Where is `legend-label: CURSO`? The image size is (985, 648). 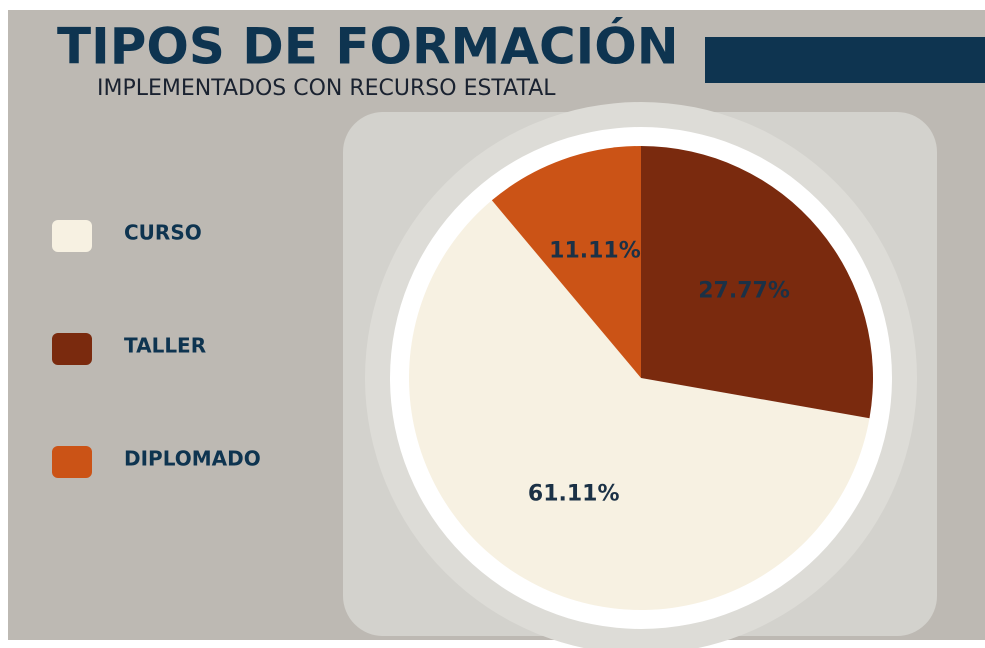 legend-label: CURSO is located at coordinates (163, 233).